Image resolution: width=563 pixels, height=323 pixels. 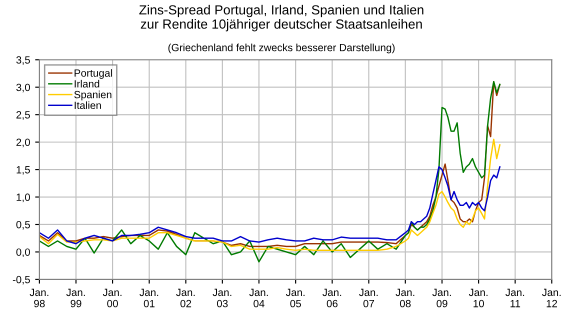 I want to click on x-tick-label: Jan. 99, so click(x=75, y=298).